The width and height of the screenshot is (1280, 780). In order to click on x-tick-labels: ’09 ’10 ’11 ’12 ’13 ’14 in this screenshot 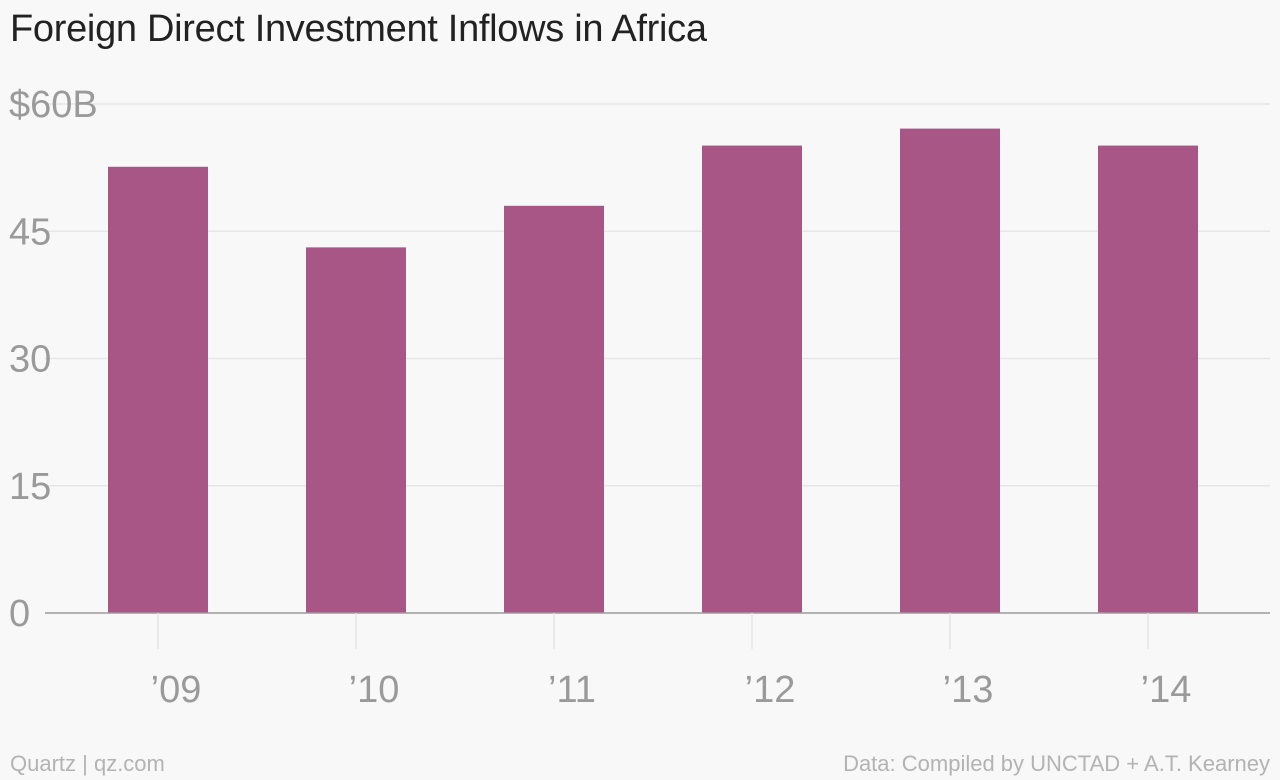, I will do `click(671, 690)`.